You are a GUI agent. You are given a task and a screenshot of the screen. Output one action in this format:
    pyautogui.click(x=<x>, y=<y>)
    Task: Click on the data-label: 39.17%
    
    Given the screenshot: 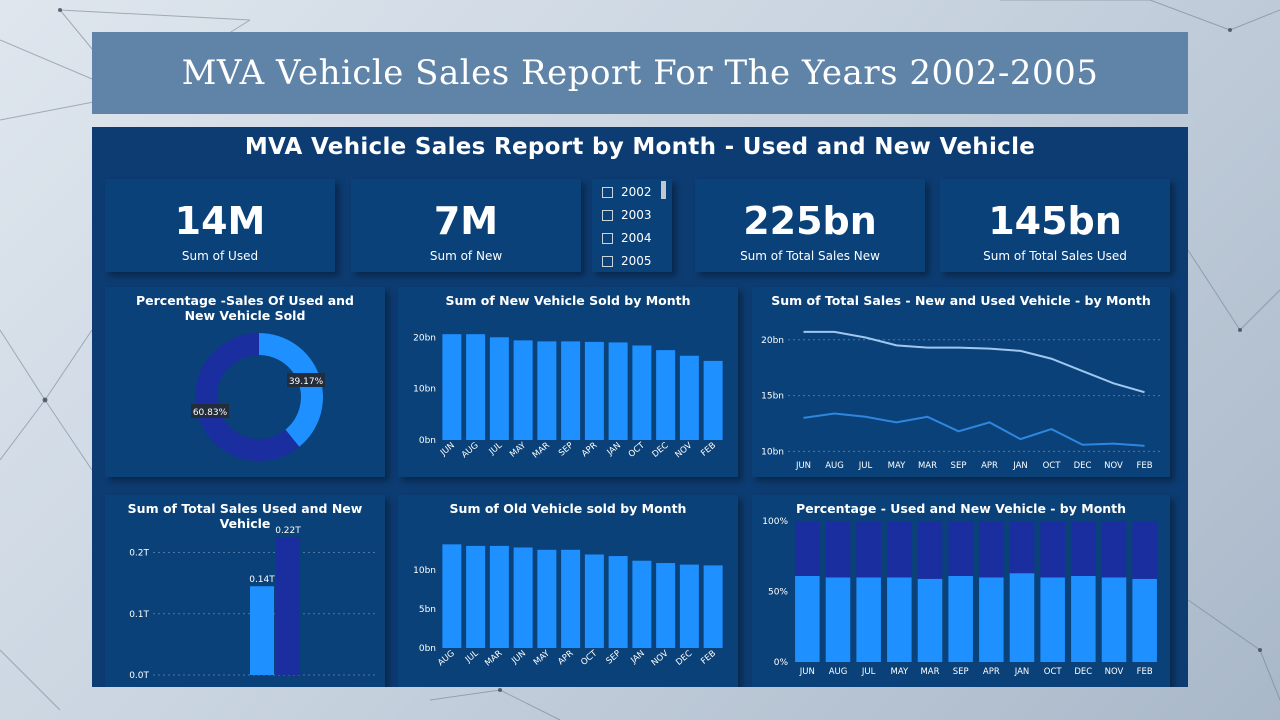 What is the action you would take?
    pyautogui.click(x=306, y=382)
    